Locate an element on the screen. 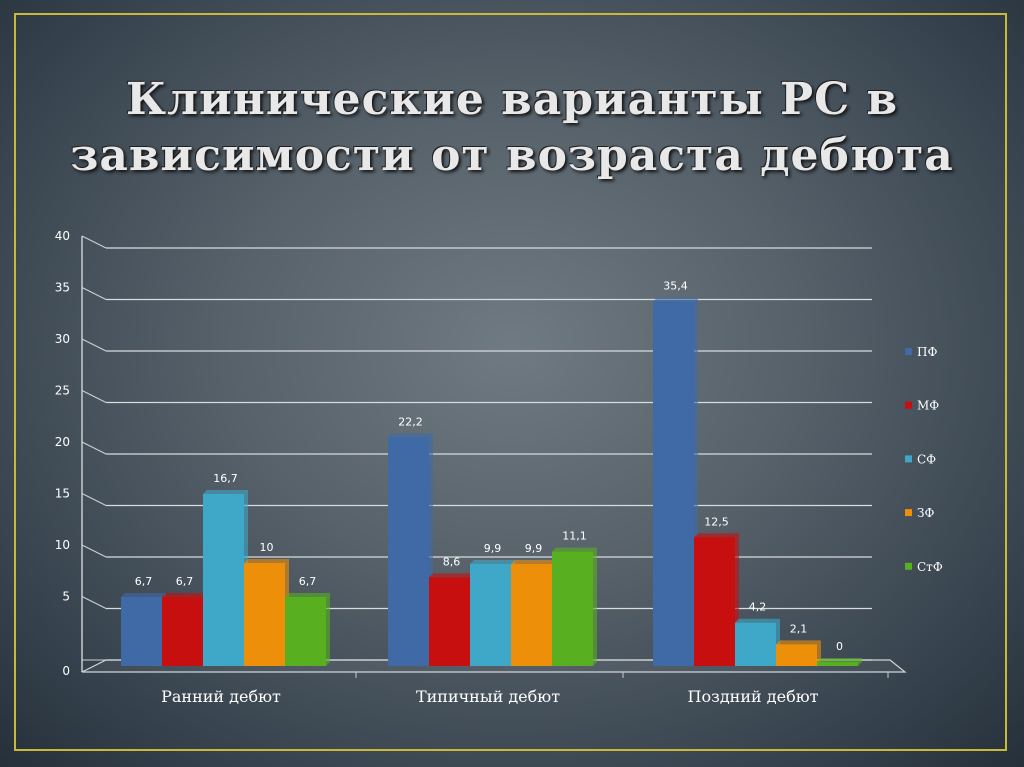 The height and width of the screenshot is (767, 1024). data-label: 0 is located at coordinates (839, 646).